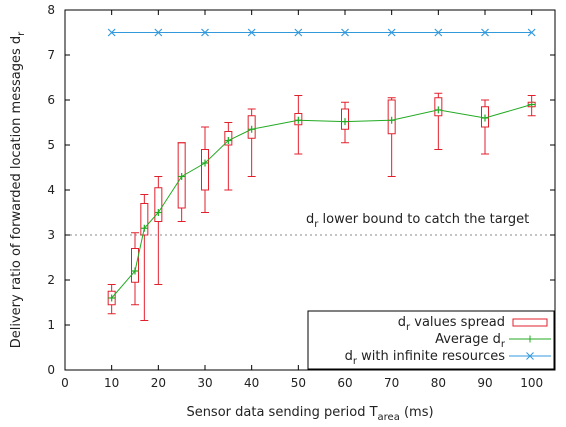 This screenshot has height=427, width=566. I want to click on y-tick-label: 2, so click(51, 280).